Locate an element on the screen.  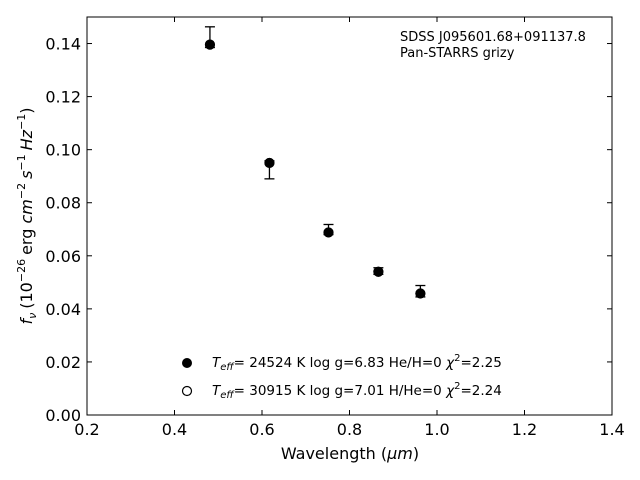
x-tick-label-3: 0.8 is located at coordinates (349, 429).